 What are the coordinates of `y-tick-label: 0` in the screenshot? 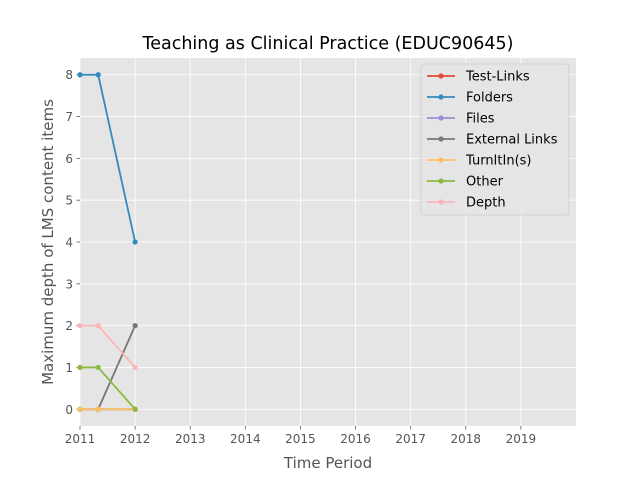 It's located at (69, 410).